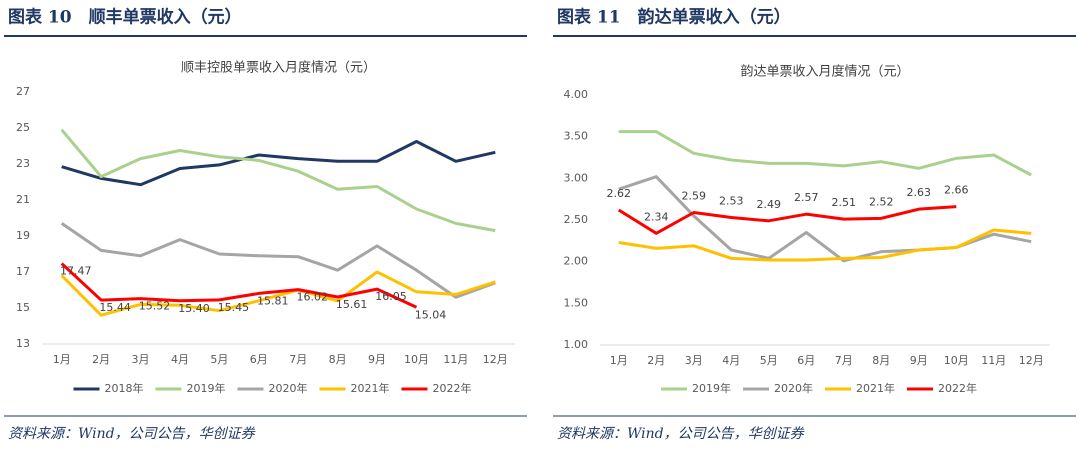 This screenshot has height=452, width=1080. Describe the element at coordinates (352, 304) in the screenshot. I see `data-label: 15.61` at that location.